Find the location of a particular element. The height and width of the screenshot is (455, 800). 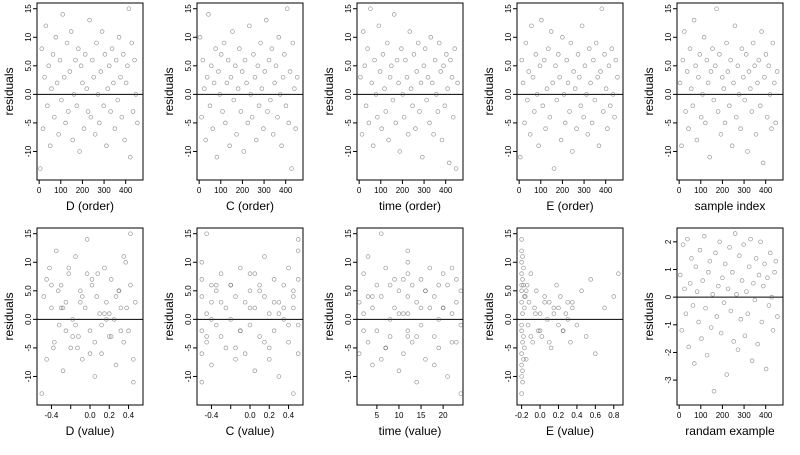

x-axis-label: time (order) is located at coordinates (410, 206).